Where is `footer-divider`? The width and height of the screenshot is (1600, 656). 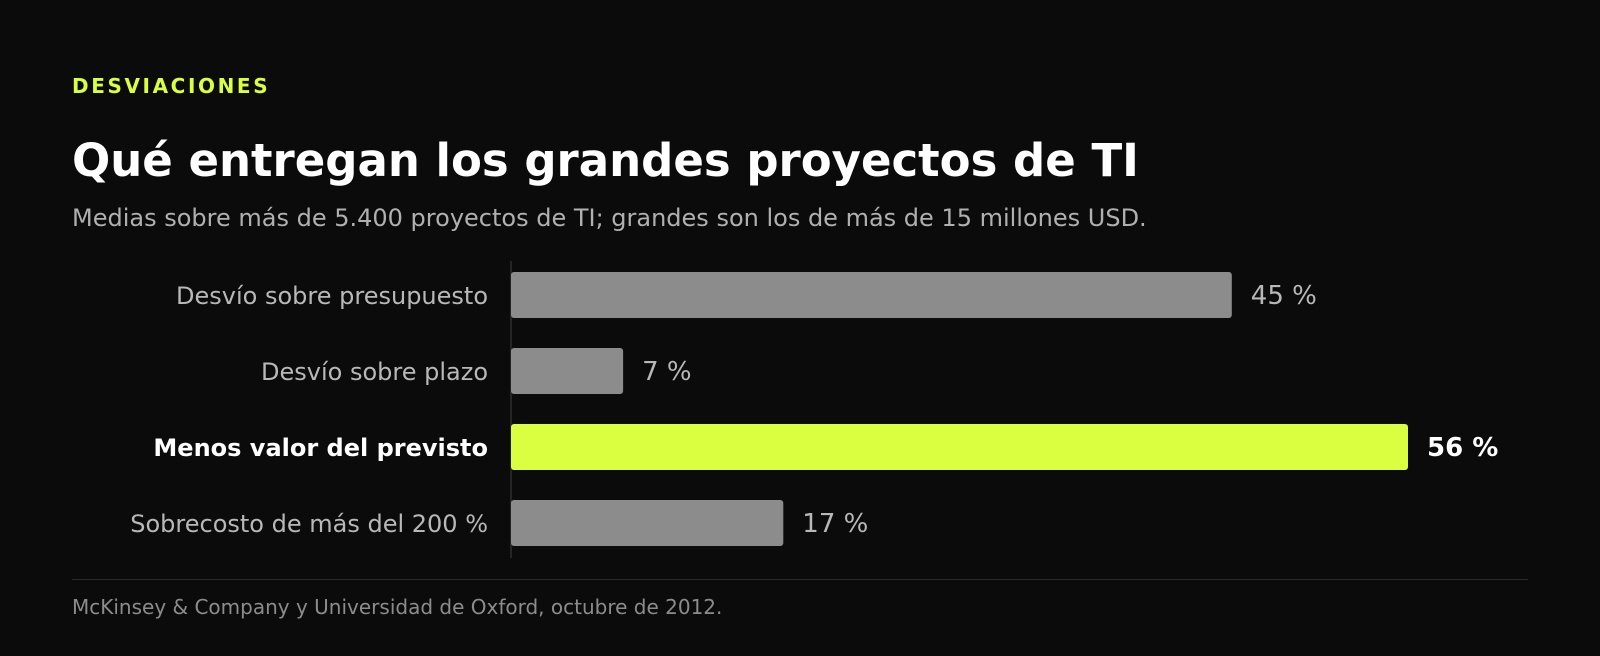
footer-divider is located at coordinates (800, 579).